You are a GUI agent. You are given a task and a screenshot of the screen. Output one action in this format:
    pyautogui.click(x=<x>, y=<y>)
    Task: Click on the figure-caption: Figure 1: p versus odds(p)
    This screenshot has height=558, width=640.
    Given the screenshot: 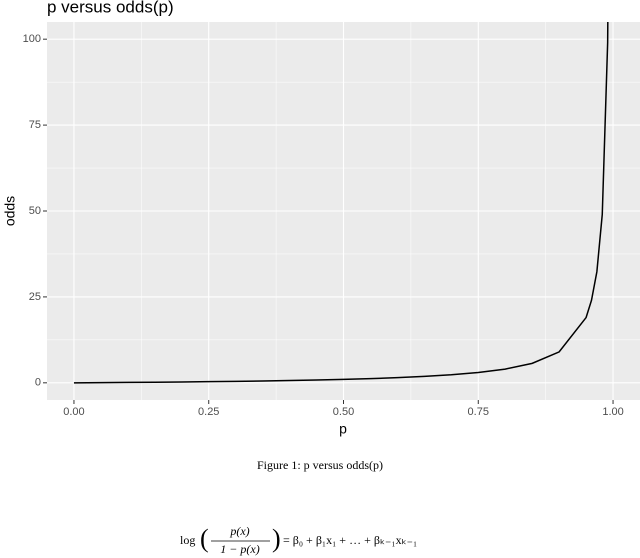 What is the action you would take?
    pyautogui.click(x=320, y=465)
    